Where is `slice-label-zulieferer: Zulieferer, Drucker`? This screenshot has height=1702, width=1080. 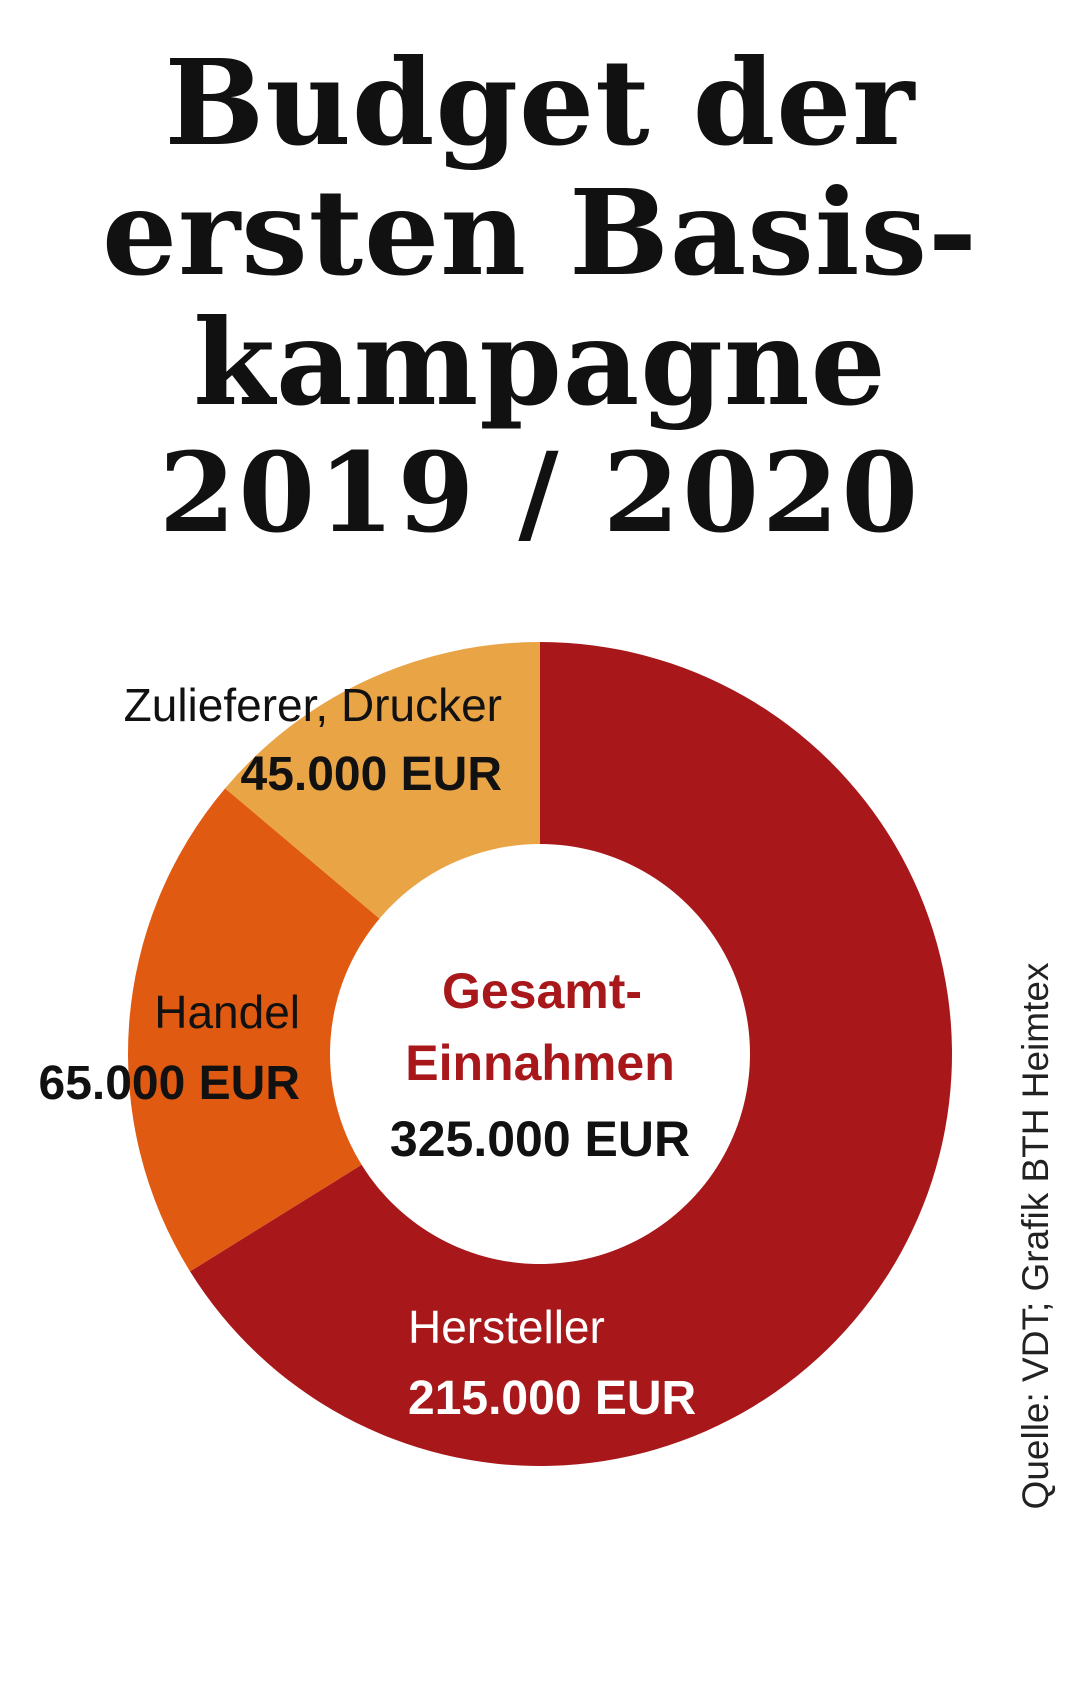
slice-label-zulieferer: Zulieferer, Drucker is located at coordinates (313, 705).